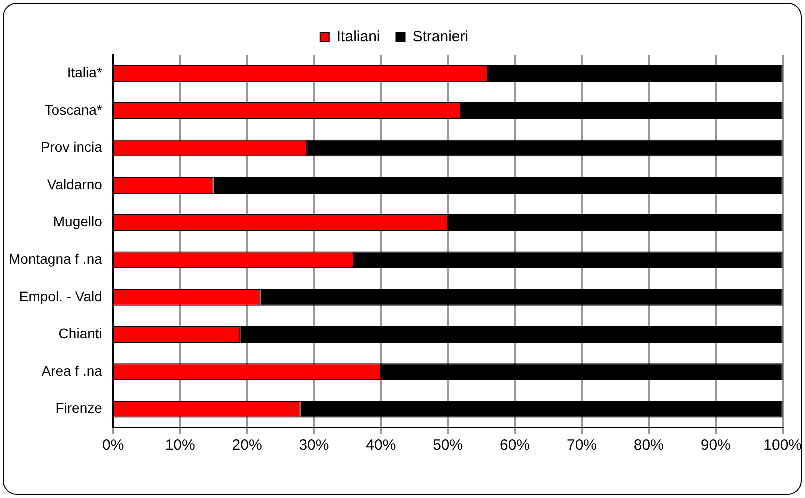 The image size is (805, 498). What do you see at coordinates (55, 259) in the screenshot?
I see `y-tick-label: Montagna f .na` at bounding box center [55, 259].